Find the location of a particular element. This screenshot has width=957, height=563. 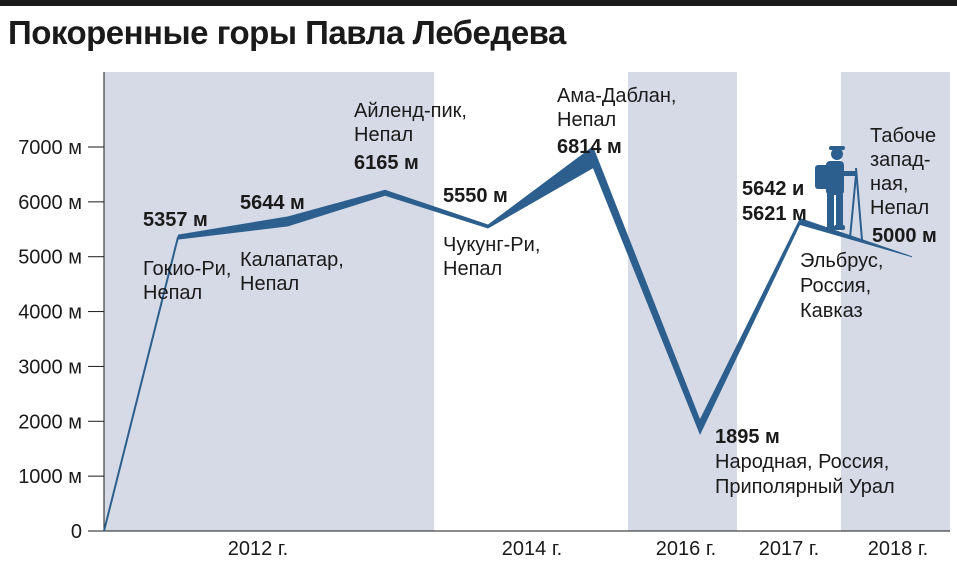

x-period-label: 2018 г. is located at coordinates (898, 549).